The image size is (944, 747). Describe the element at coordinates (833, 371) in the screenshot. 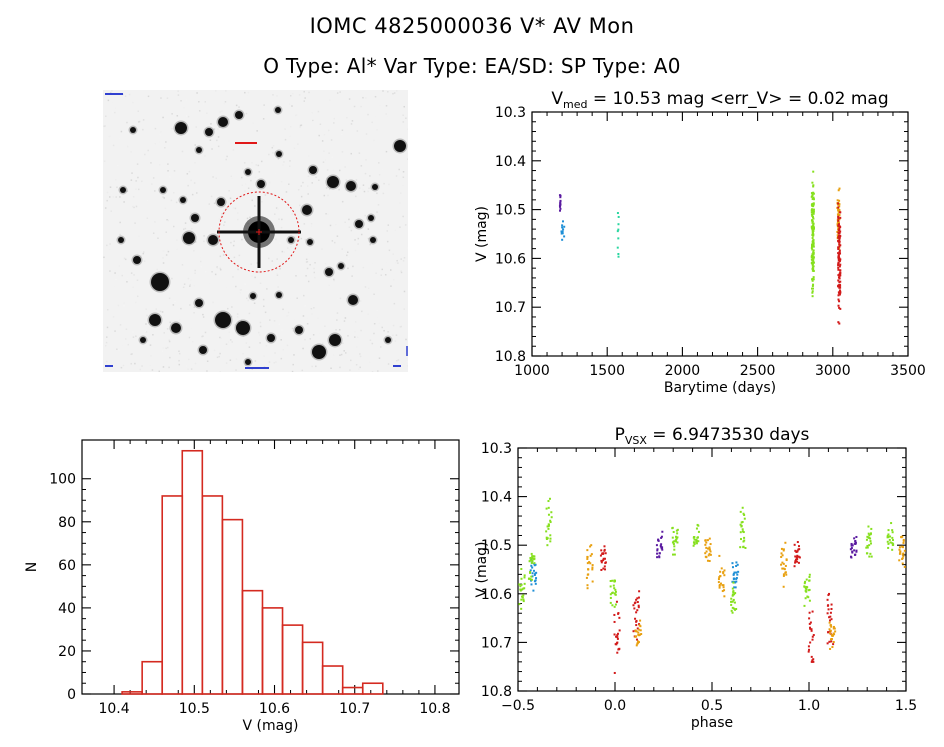

I see `x-tick-label: 3000` at that location.